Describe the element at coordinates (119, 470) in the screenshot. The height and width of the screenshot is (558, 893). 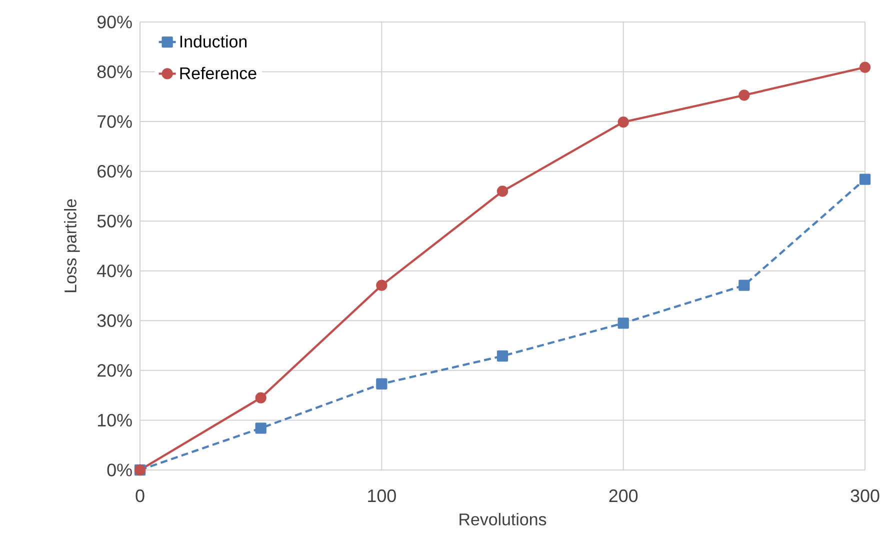
I see `y-tick-label: 0%` at that location.